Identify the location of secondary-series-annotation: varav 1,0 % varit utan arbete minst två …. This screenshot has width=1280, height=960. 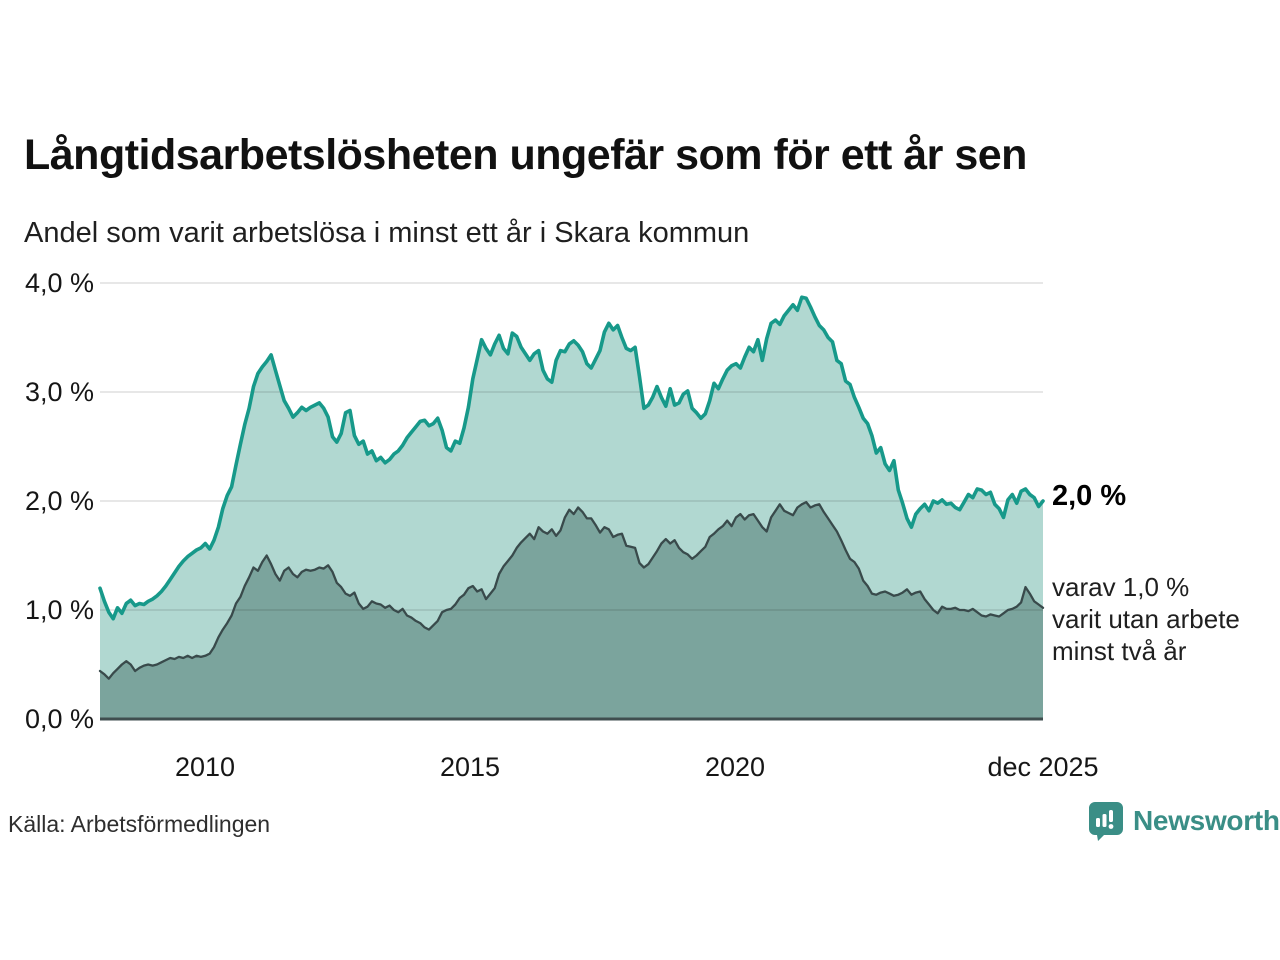
(1146, 619).